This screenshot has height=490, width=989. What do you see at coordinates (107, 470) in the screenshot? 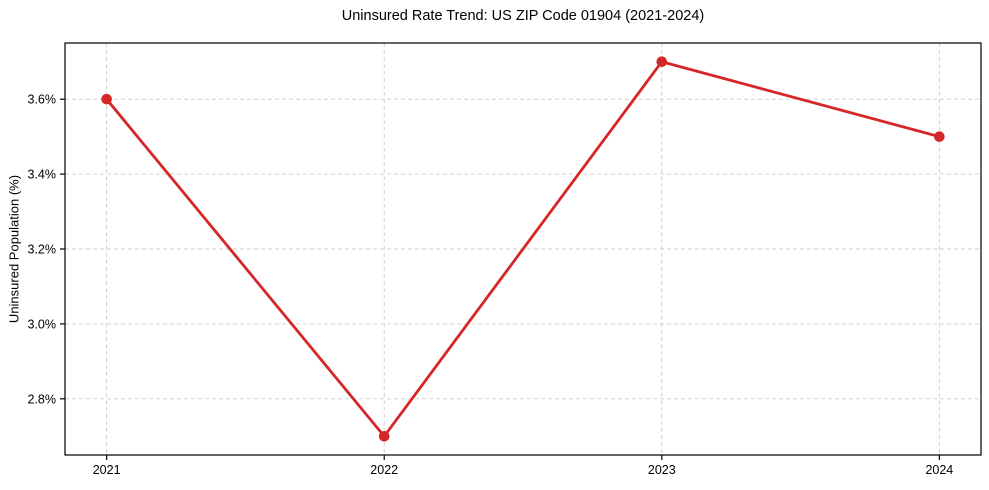
I see `x-tick-label: 2021` at bounding box center [107, 470].